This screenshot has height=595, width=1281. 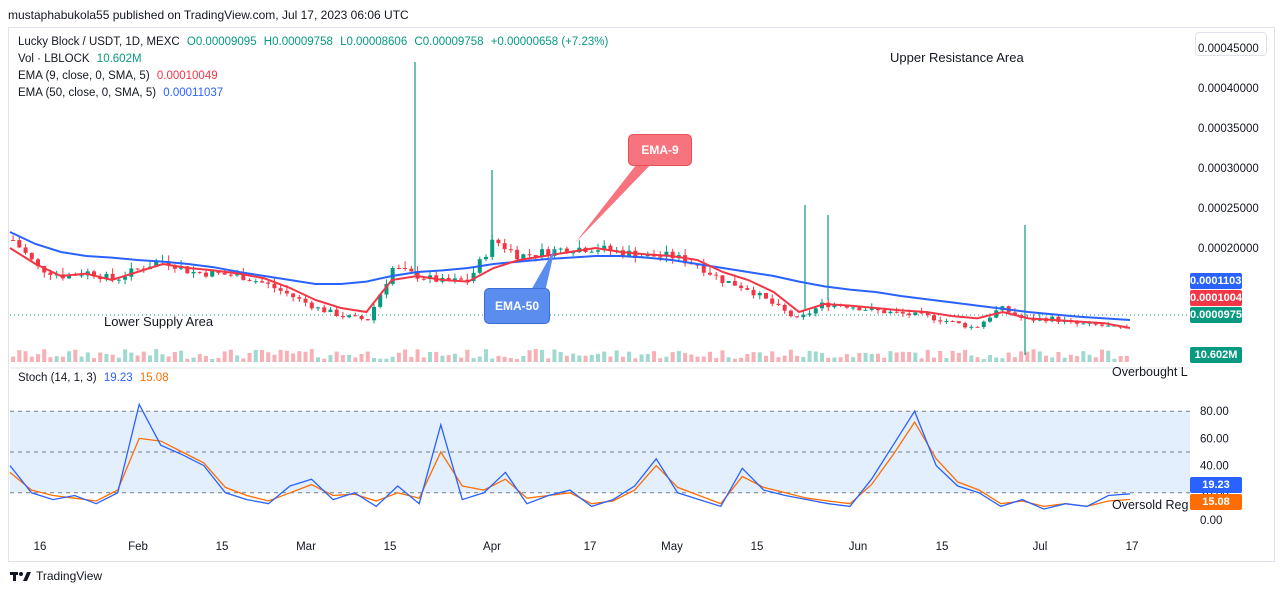 What do you see at coordinates (1228, 169) in the screenshot?
I see `price-tick-label: 0.00030000` at bounding box center [1228, 169].